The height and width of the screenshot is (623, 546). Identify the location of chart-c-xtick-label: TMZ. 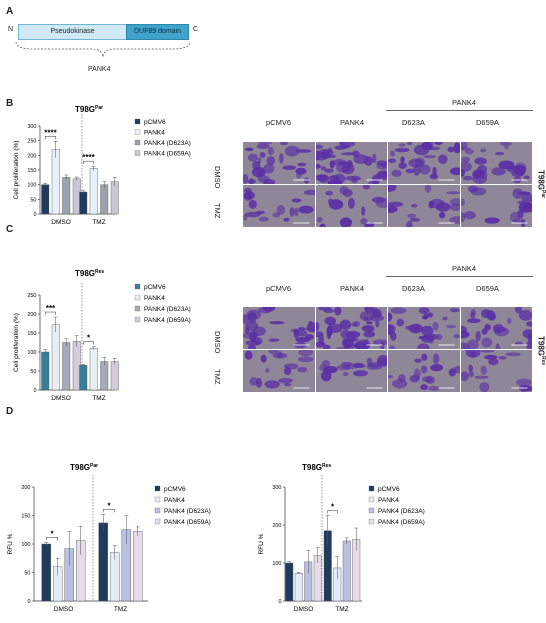
(98, 398).